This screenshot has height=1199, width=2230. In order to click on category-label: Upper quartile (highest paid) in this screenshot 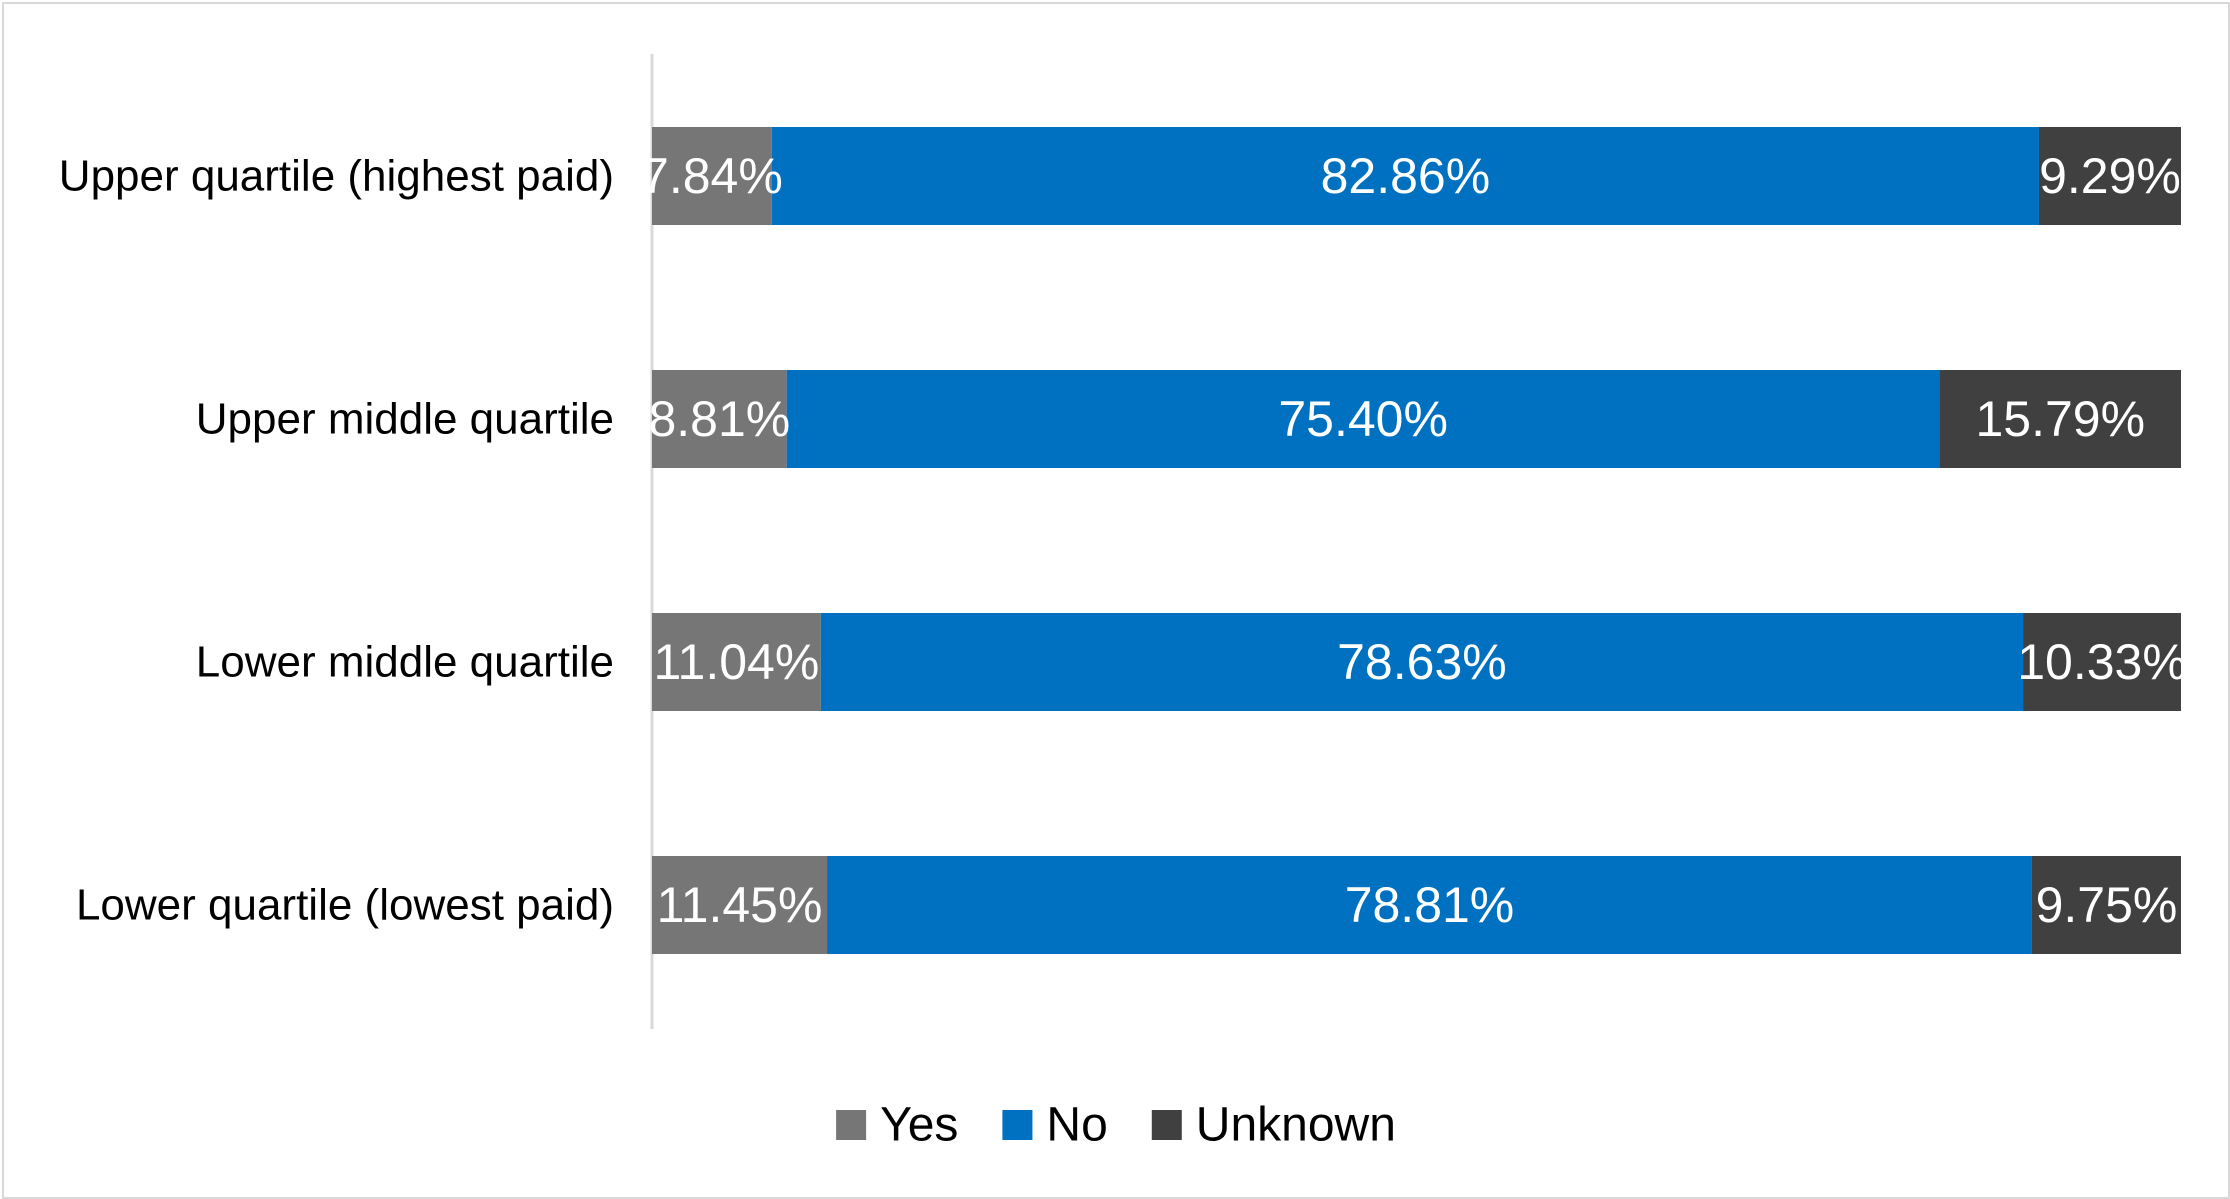, I will do `click(336, 176)`.